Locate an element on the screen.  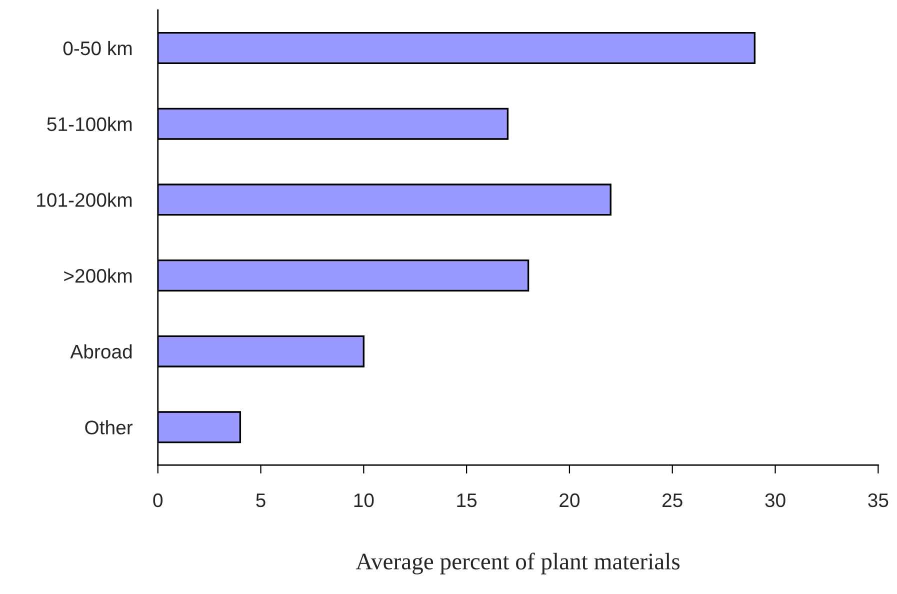
y-tick-label: 0-50 km is located at coordinates (97, 48).